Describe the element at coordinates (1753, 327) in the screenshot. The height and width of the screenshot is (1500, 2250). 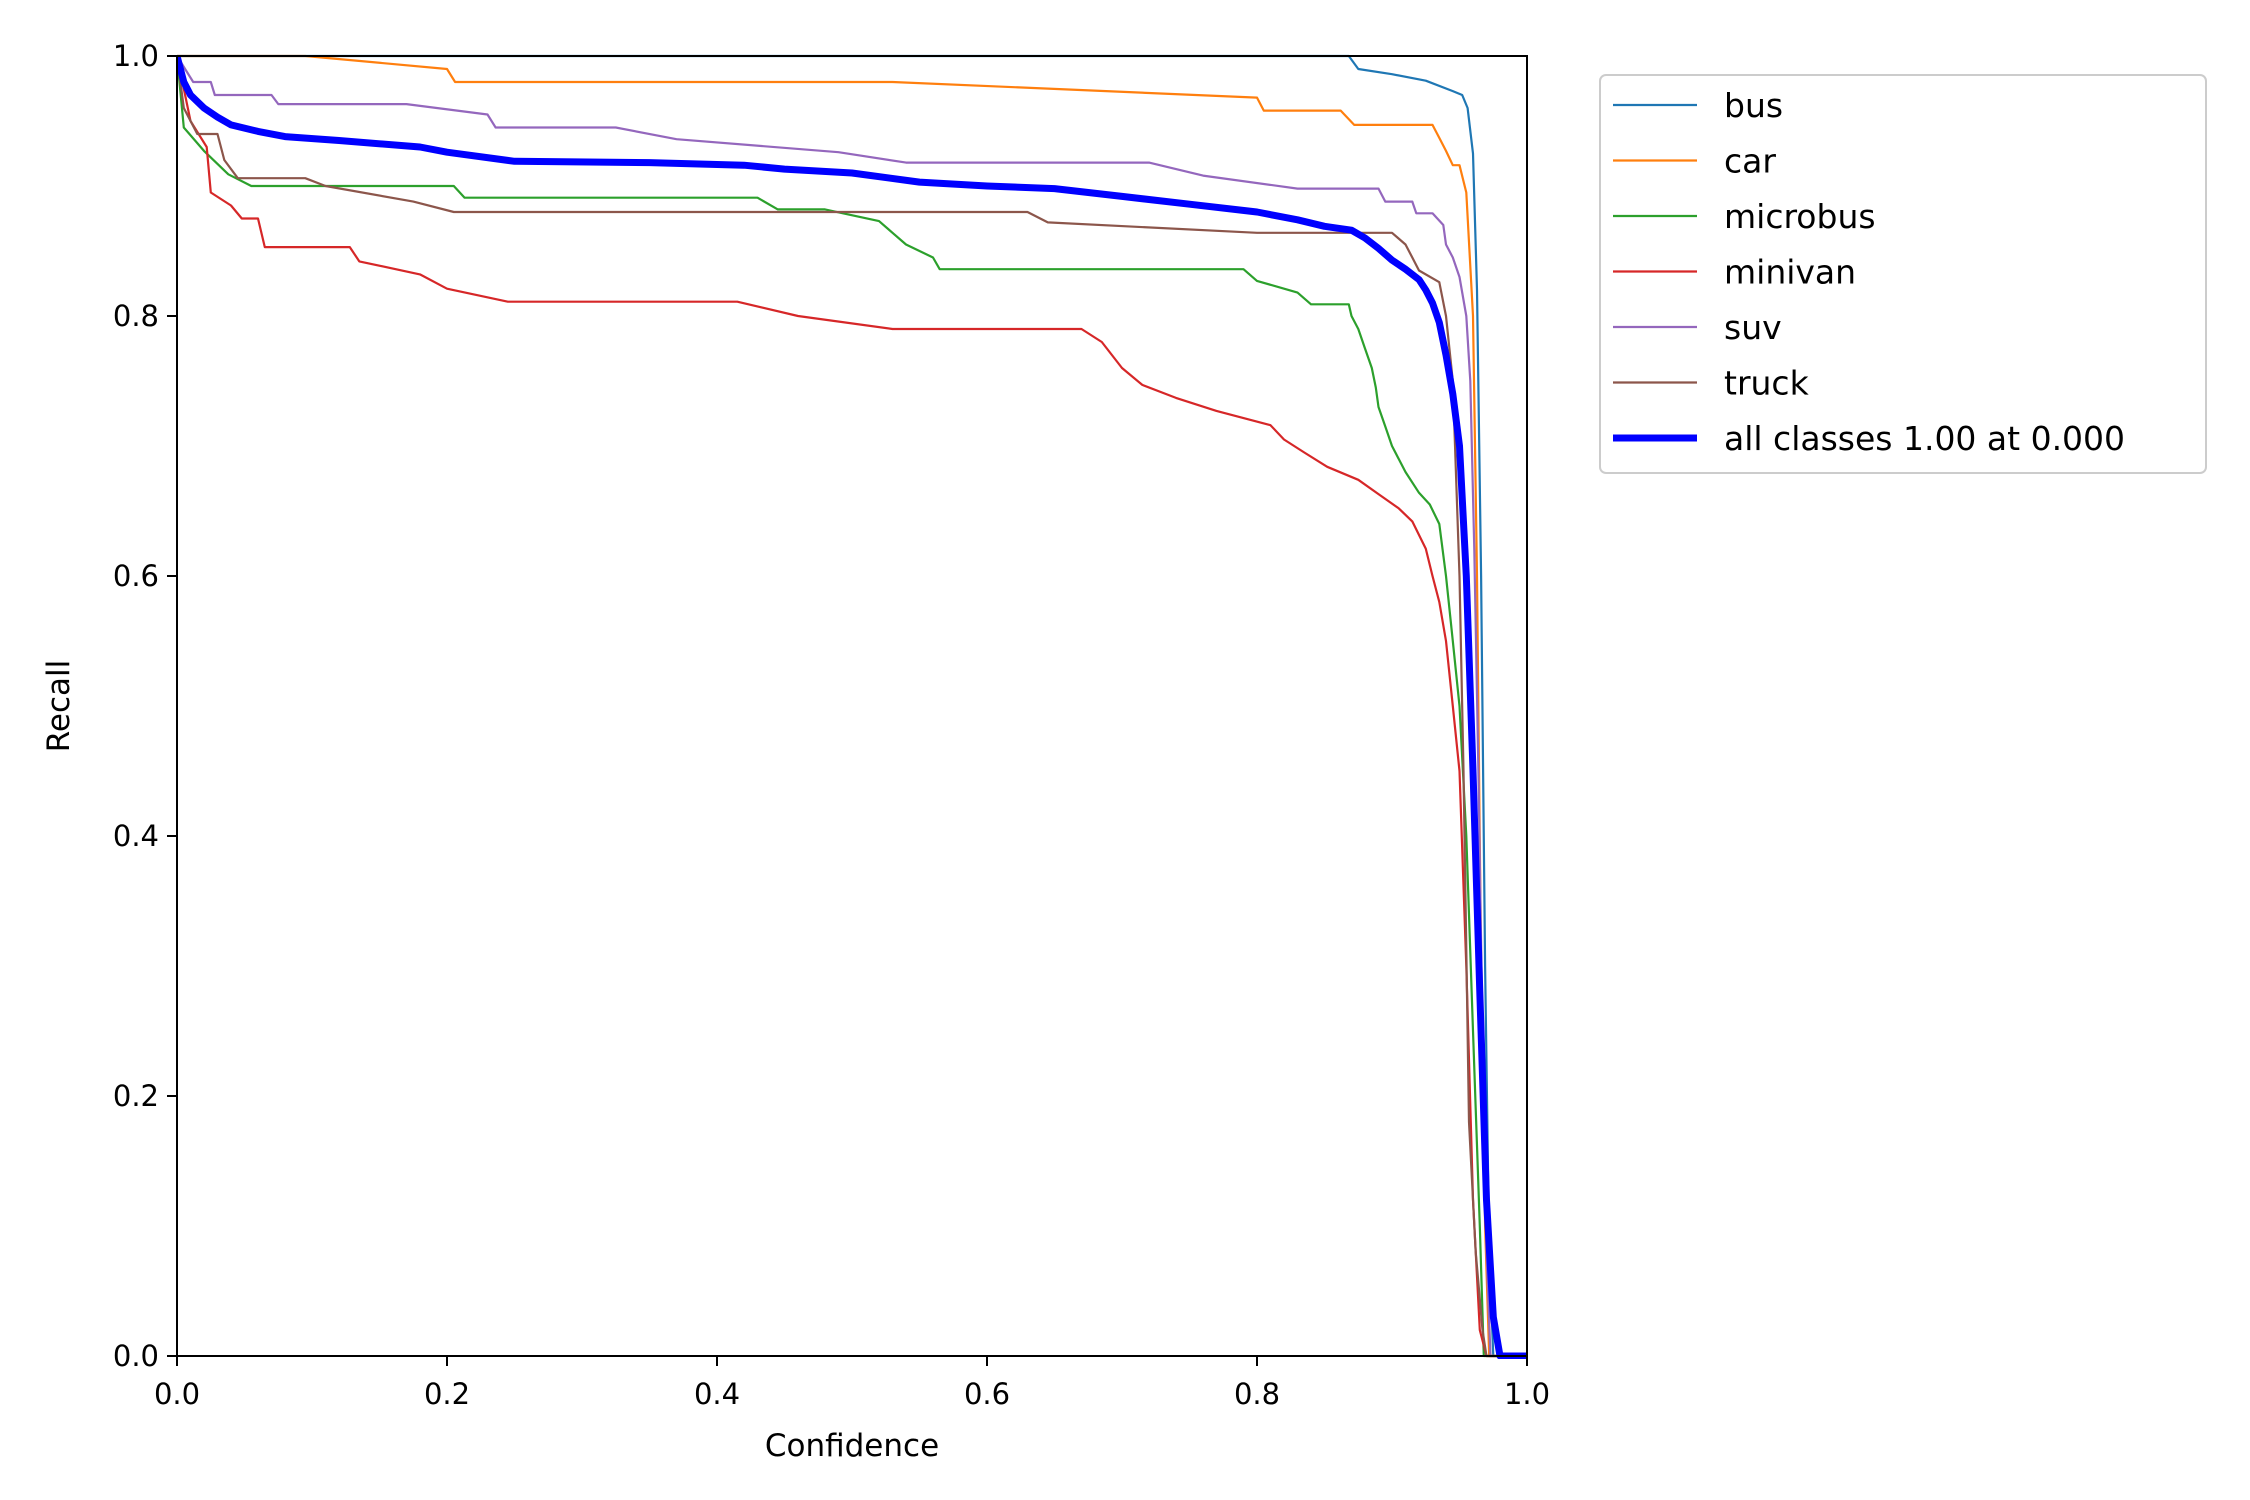
I see `legend-label-suv: suv` at that location.